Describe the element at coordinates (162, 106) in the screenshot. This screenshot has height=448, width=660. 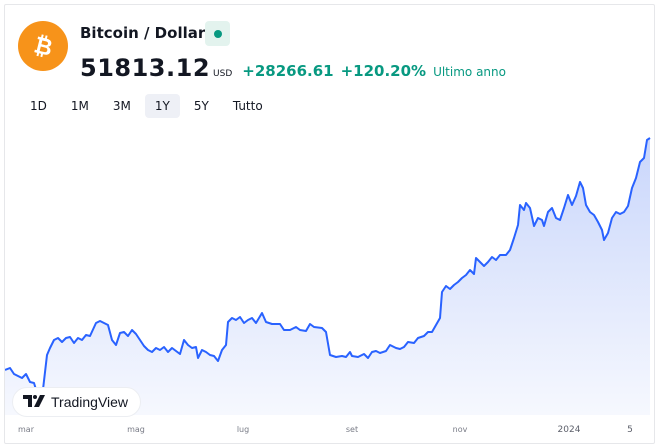
I see `range-tab-1y: 1Y` at that location.